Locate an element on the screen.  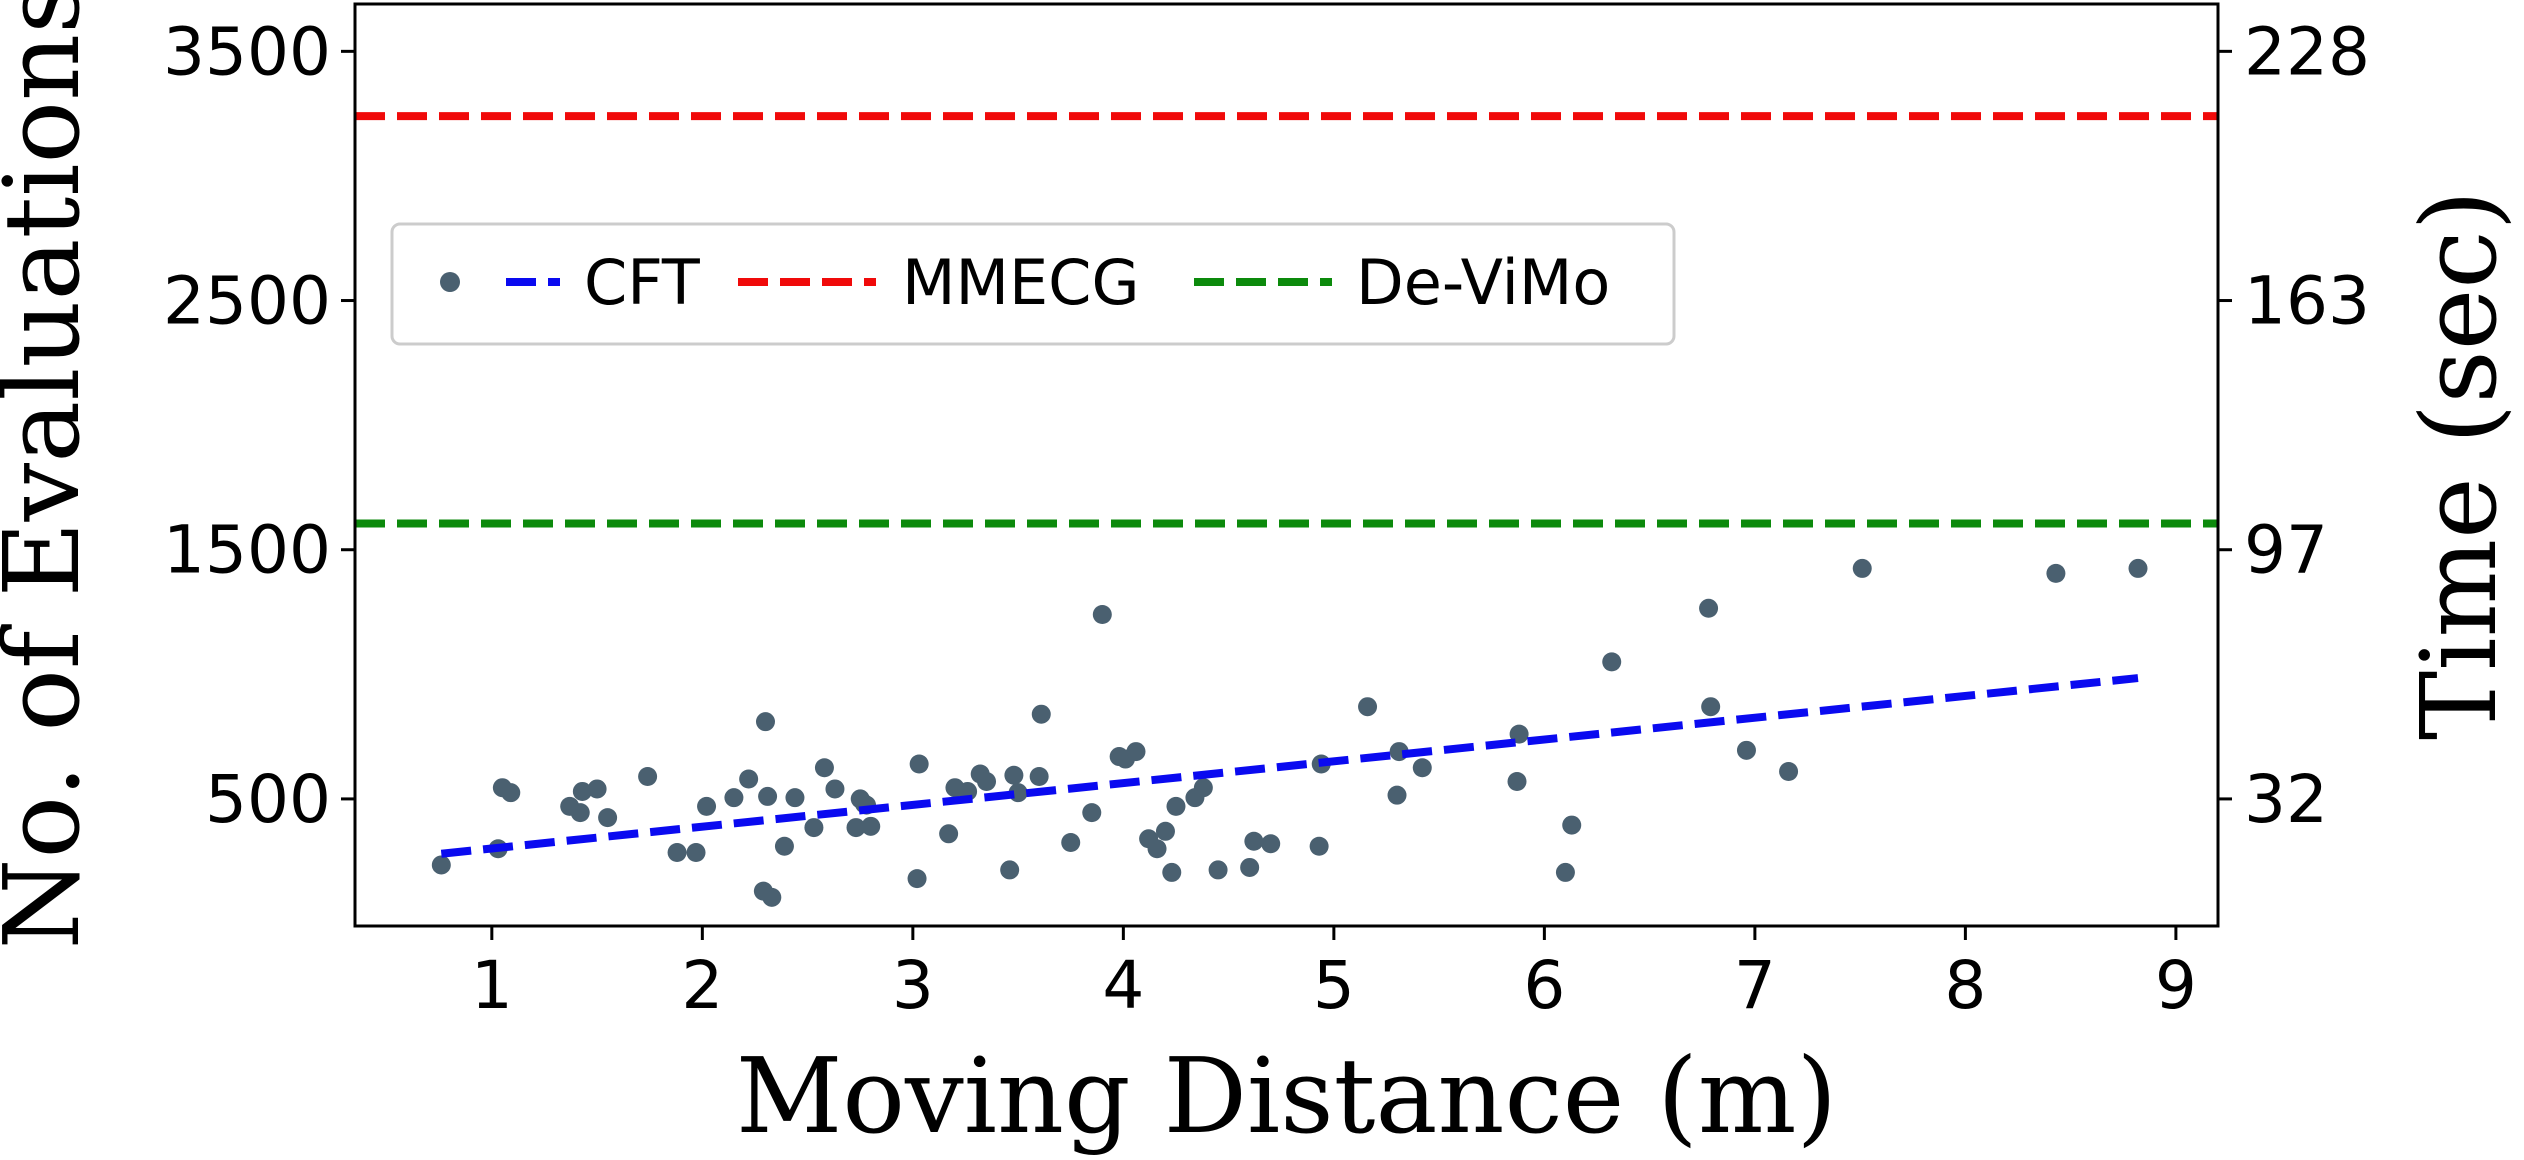
y-tick-label: 500 is located at coordinates (268, 799).